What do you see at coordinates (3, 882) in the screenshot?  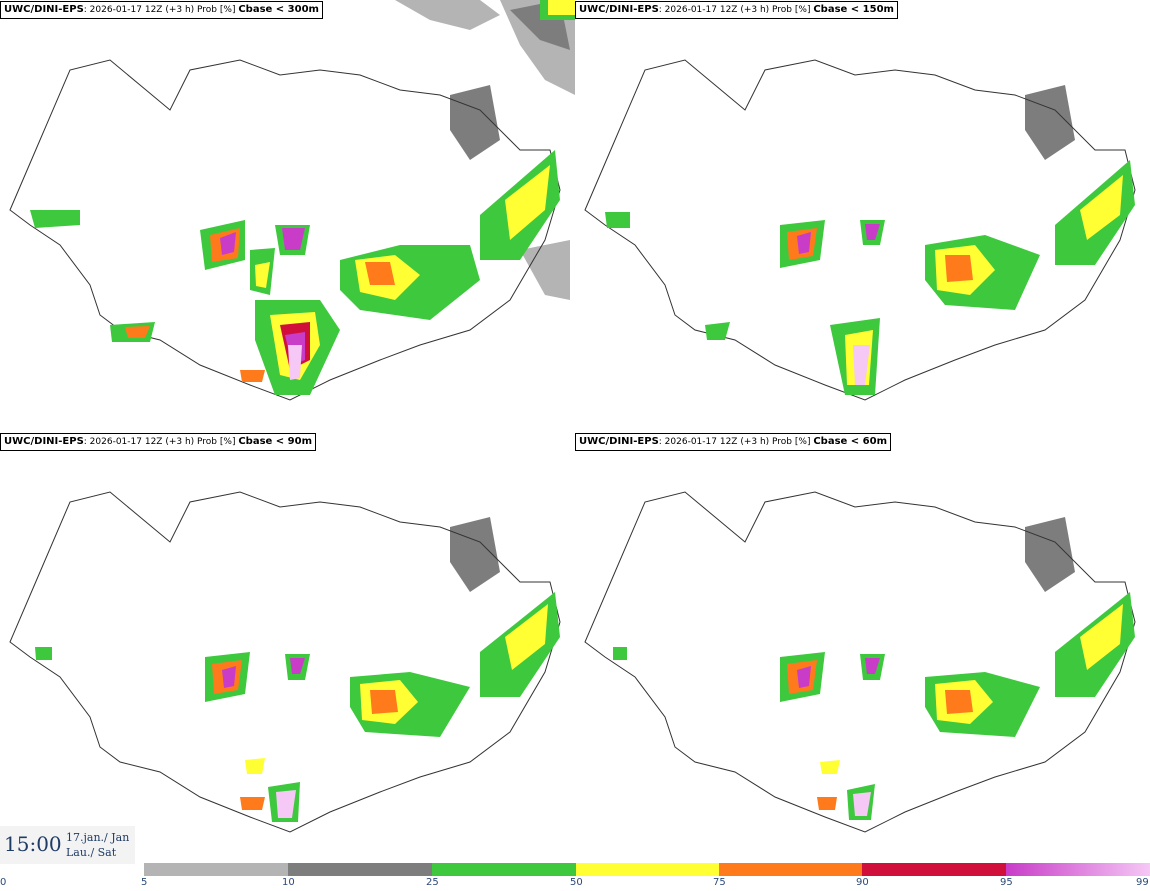 I see `legend-tick: 0` at bounding box center [3, 882].